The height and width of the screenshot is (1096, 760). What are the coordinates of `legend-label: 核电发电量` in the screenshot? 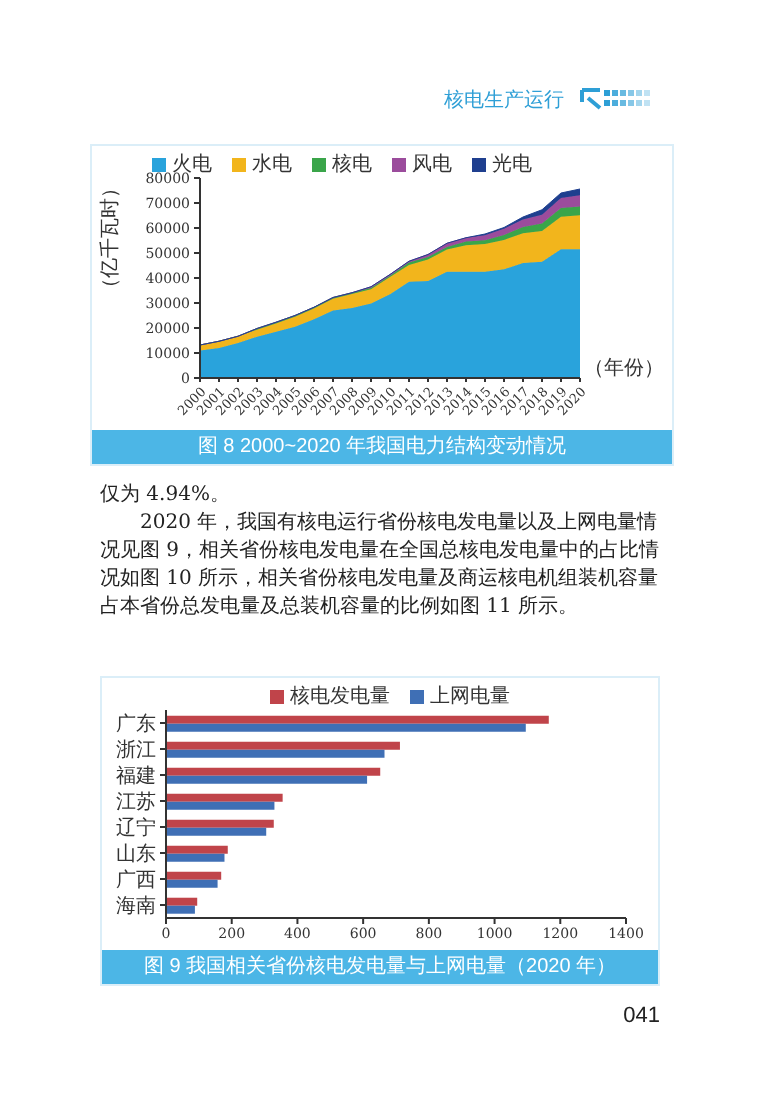 It's located at (340, 696).